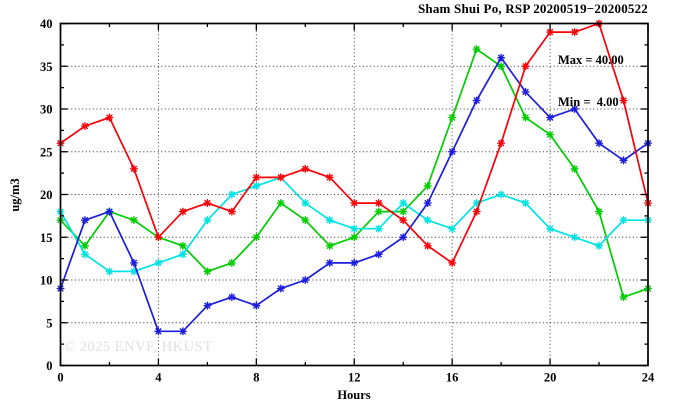 This screenshot has width=674, height=409. I want to click on x-tick-label: 8, so click(256, 378).